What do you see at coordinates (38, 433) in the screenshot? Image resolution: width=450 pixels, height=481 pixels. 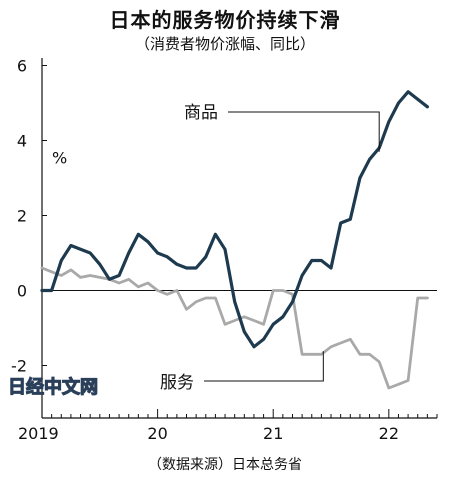 I see `x-tick-label: 2019` at bounding box center [38, 433].